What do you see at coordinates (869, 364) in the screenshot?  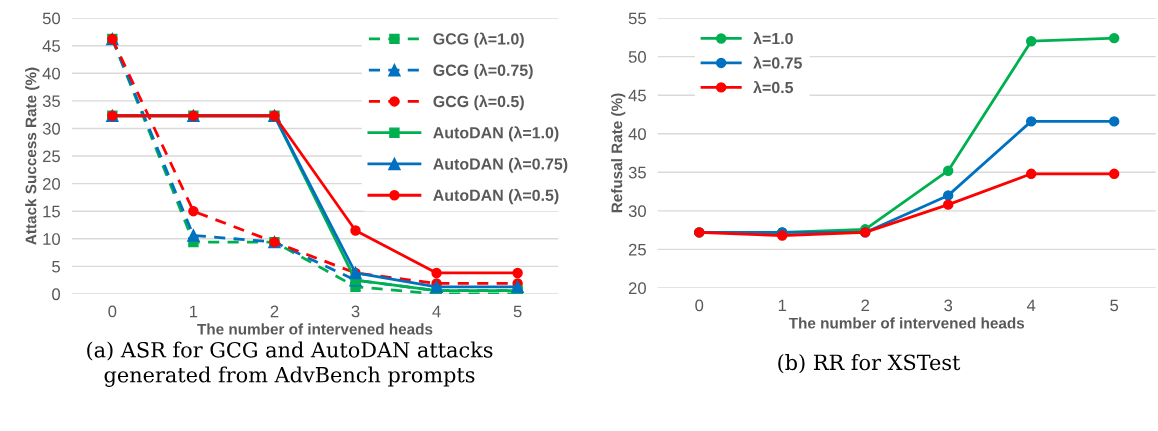 I see `text: (b) RR for XSTest` at bounding box center [869, 364].